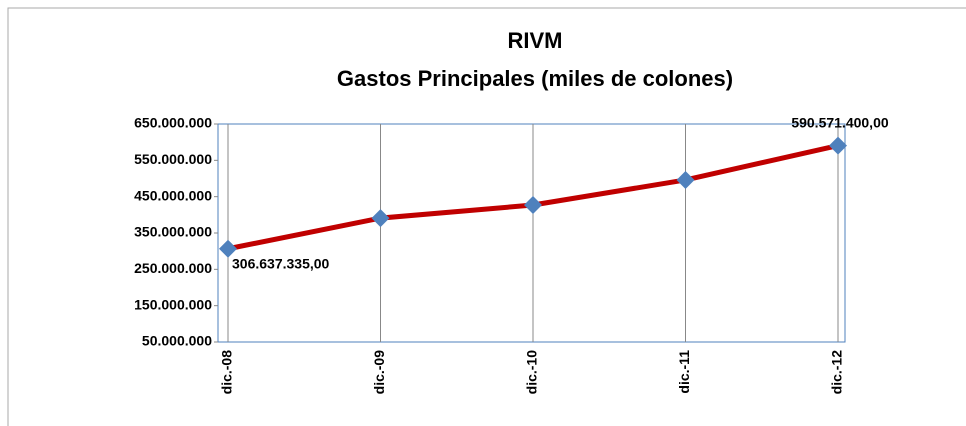 This screenshot has width=966, height=426. I want to click on data-label: 306.637.335,00, so click(281, 263).